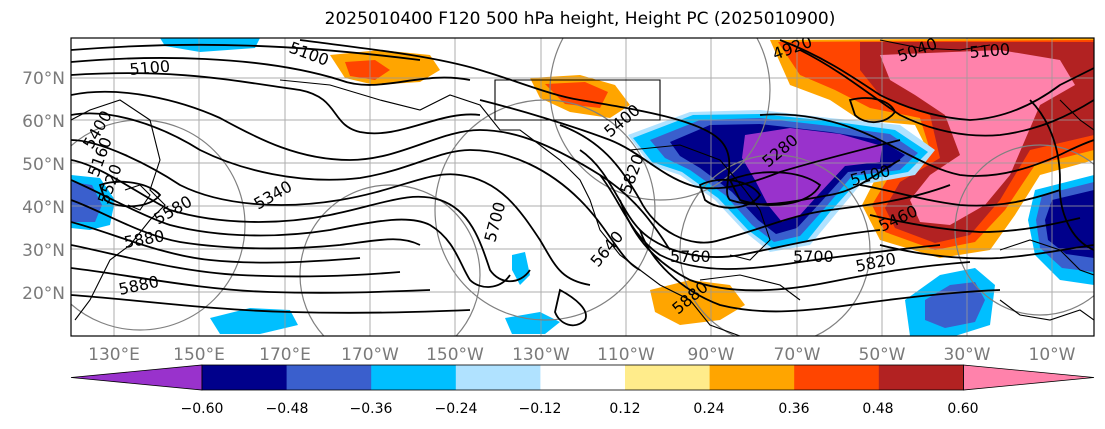 This screenshot has height=429, width=1105. I want to click on contour-label-5100-right: 5100, so click(990, 51).